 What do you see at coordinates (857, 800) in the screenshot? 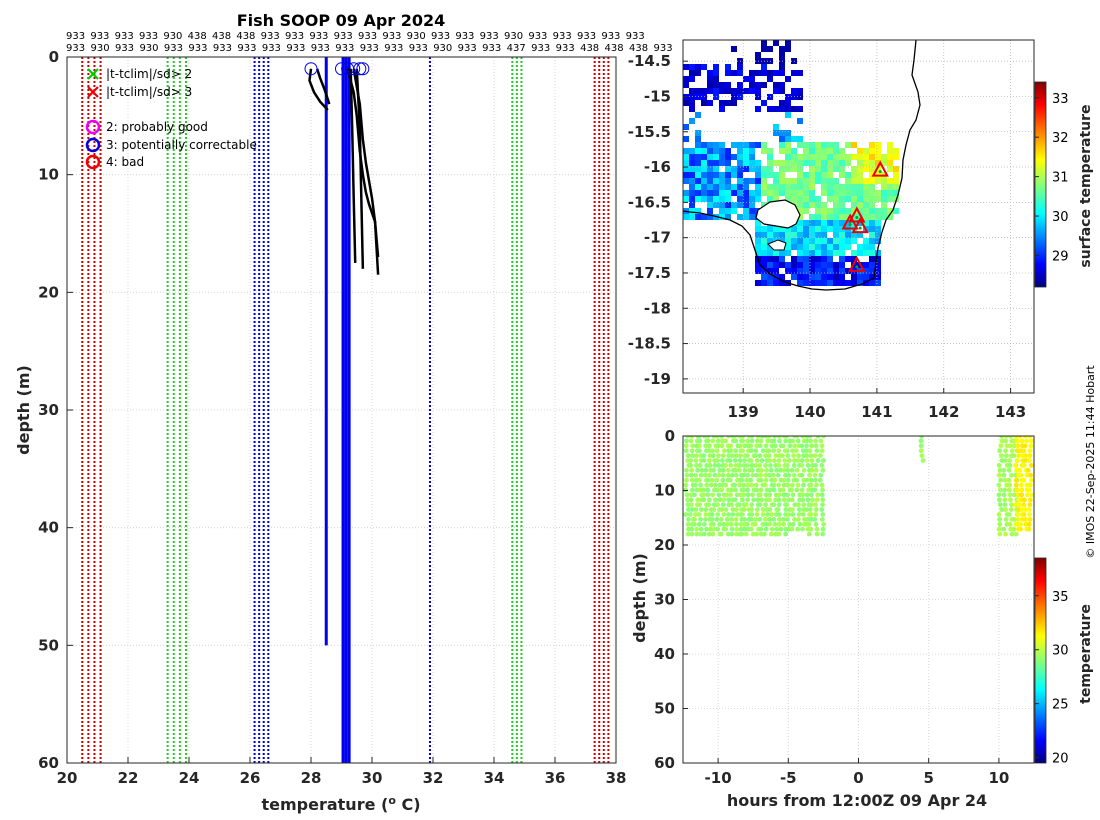
I see `td-xlabel: hours from 12:00Z 09 Apr 24` at bounding box center [857, 800].